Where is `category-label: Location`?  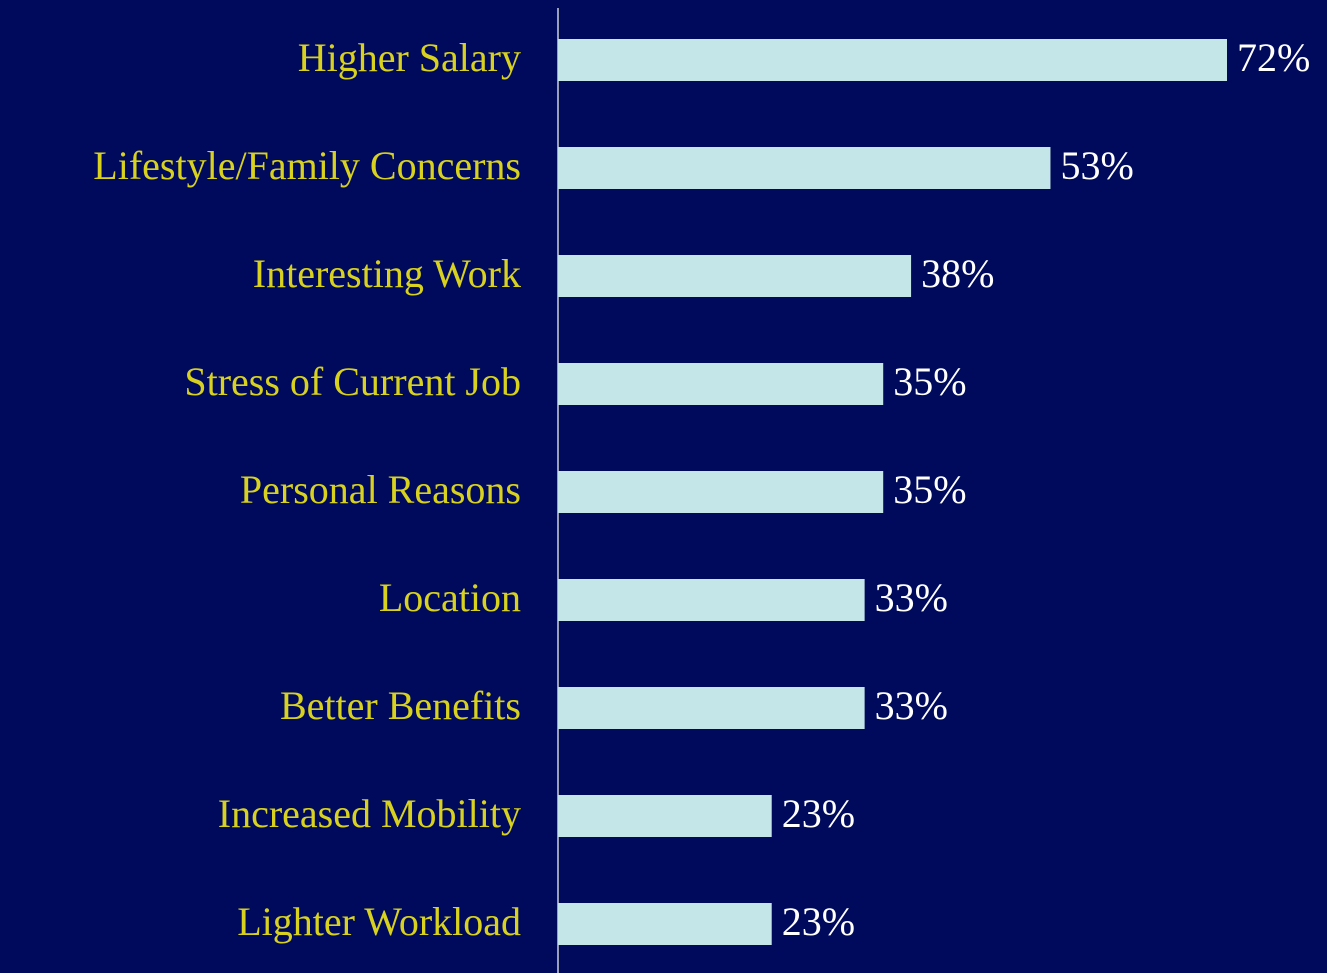 category-label: Location is located at coordinates (450, 597).